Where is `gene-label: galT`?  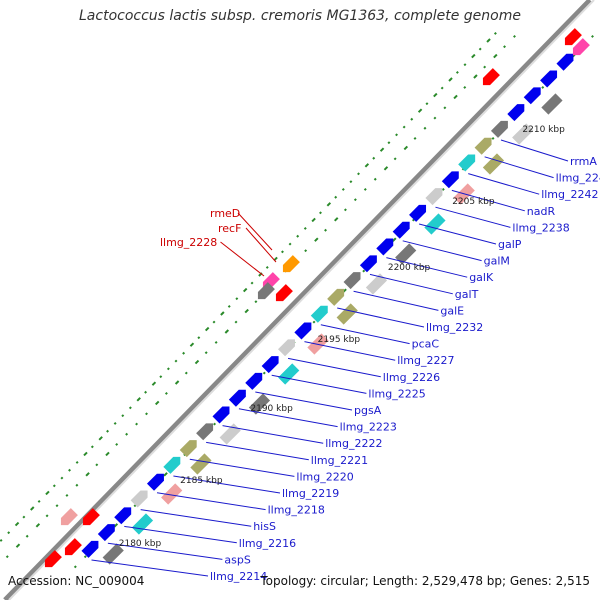
gene-label: galT is located at coordinates (467, 294).